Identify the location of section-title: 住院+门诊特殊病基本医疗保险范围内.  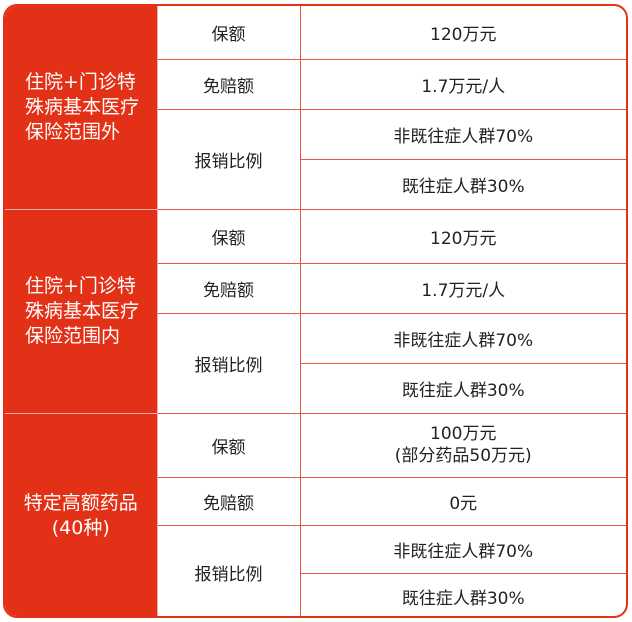
(81, 311).